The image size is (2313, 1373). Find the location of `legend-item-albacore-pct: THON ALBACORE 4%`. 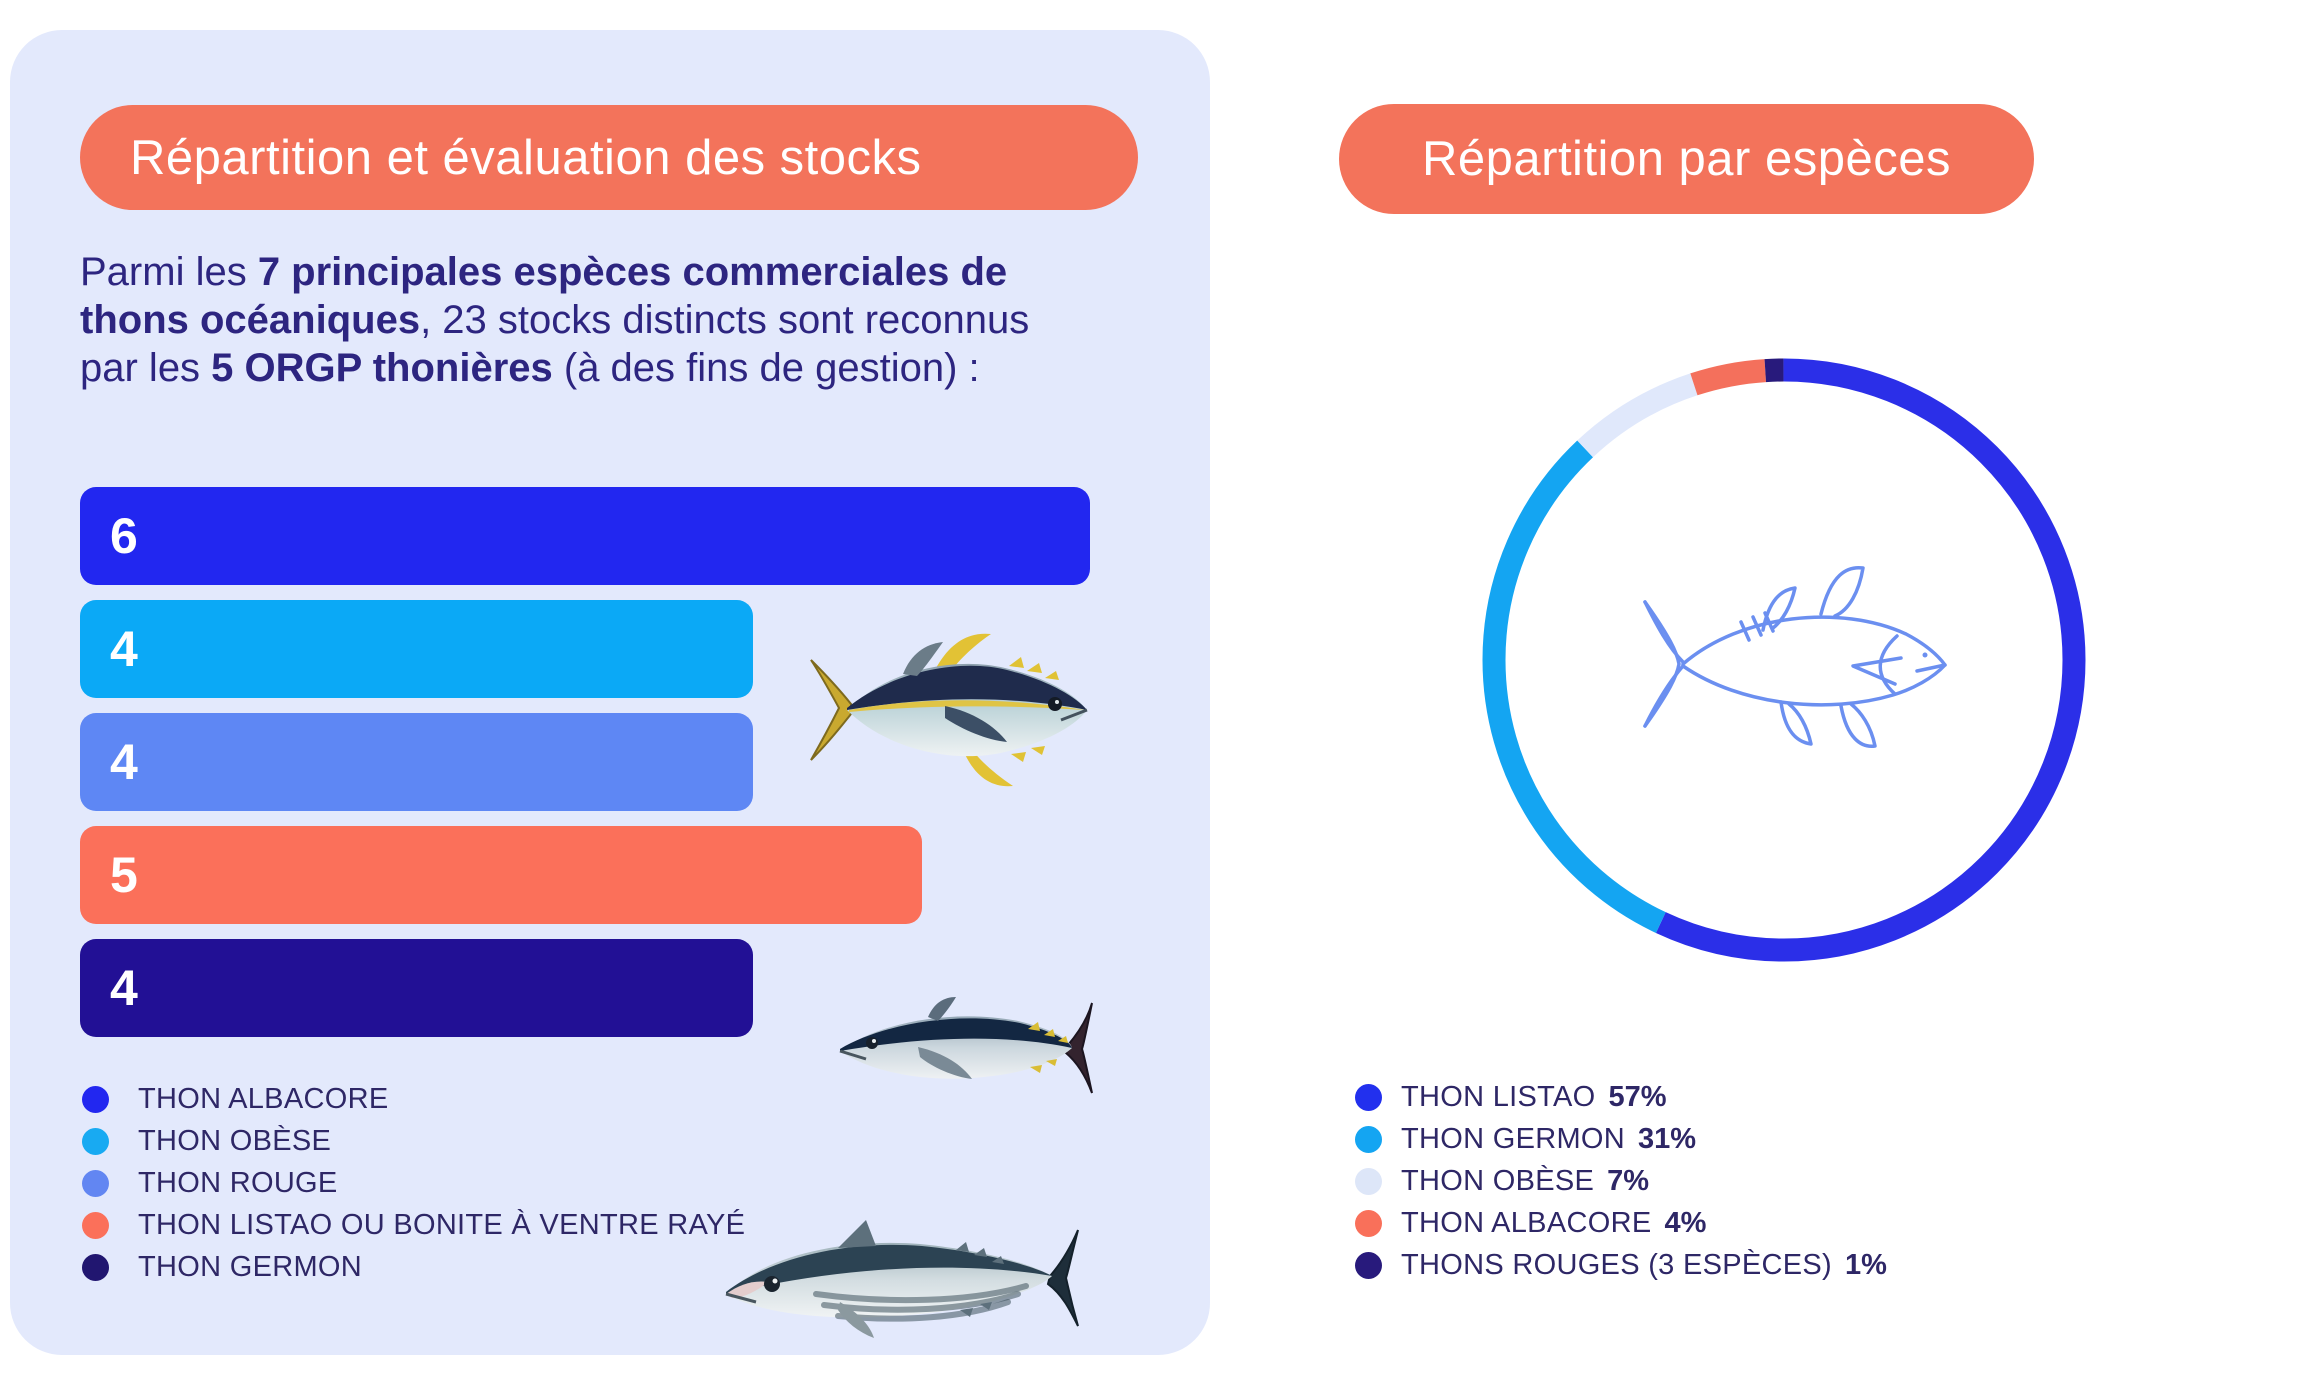

legend-item-albacore-pct: THON ALBACORE 4% is located at coordinates (1531, 1222).